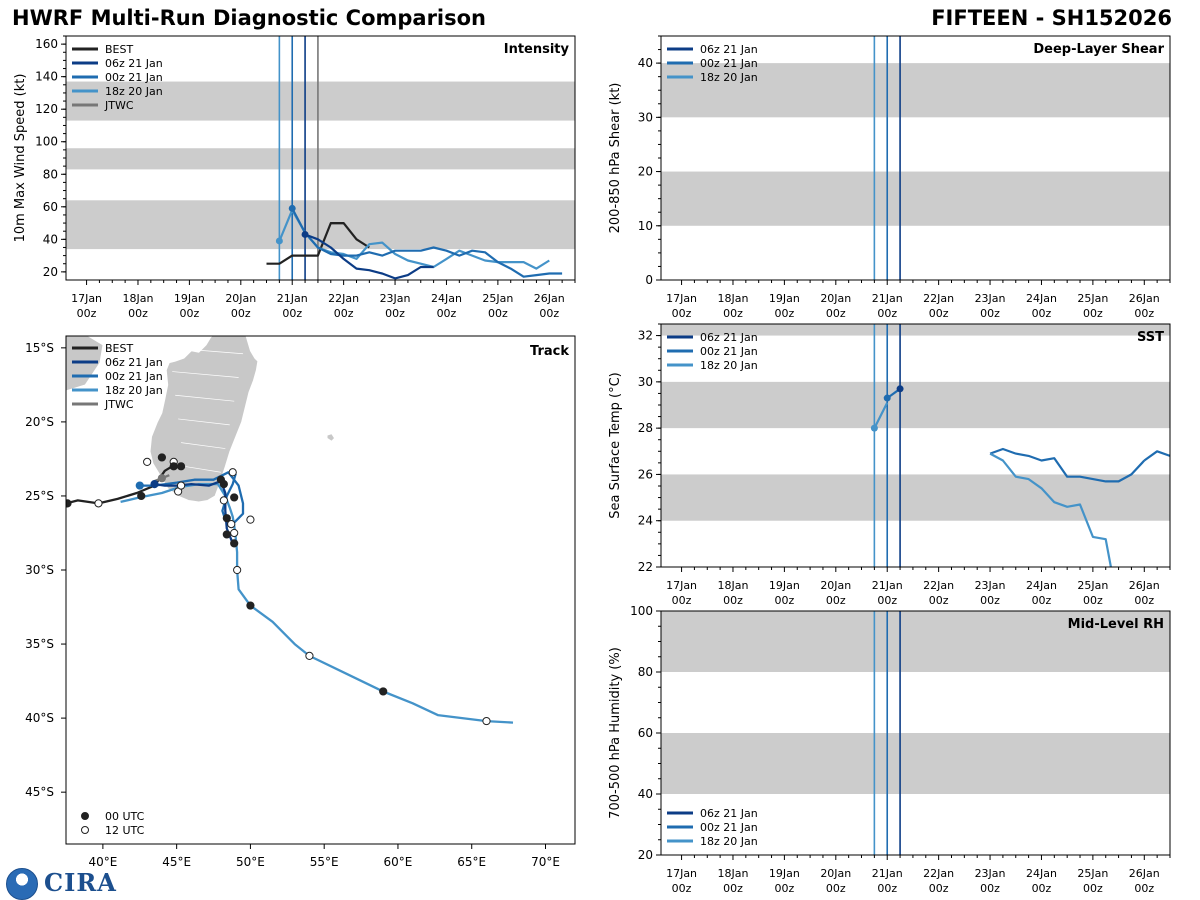 Image resolution: width=1200 pixels, height=900 pixels. What do you see at coordinates (645, 733) in the screenshot?
I see `y-tick-label: 60` at bounding box center [645, 733].